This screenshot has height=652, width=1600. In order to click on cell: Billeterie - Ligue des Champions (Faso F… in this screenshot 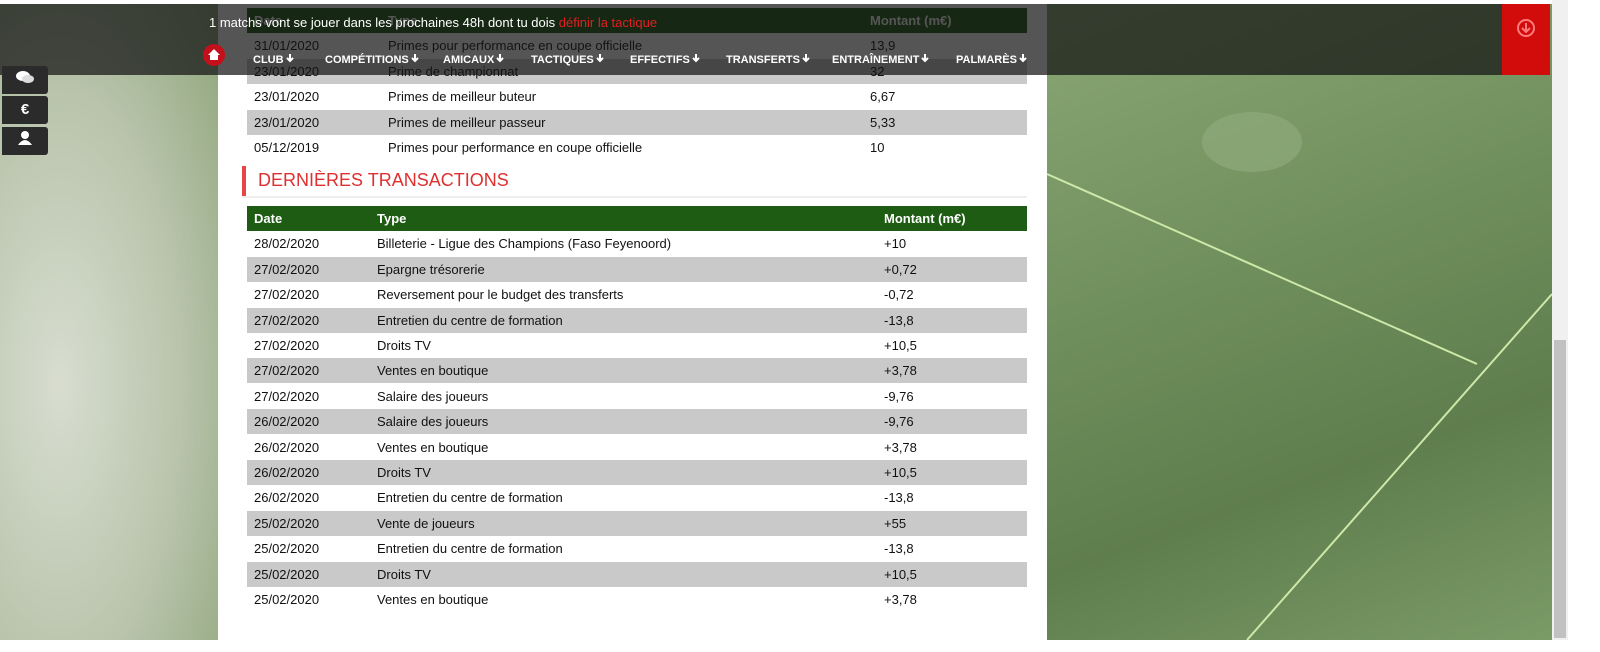, I will do `click(524, 244)`.